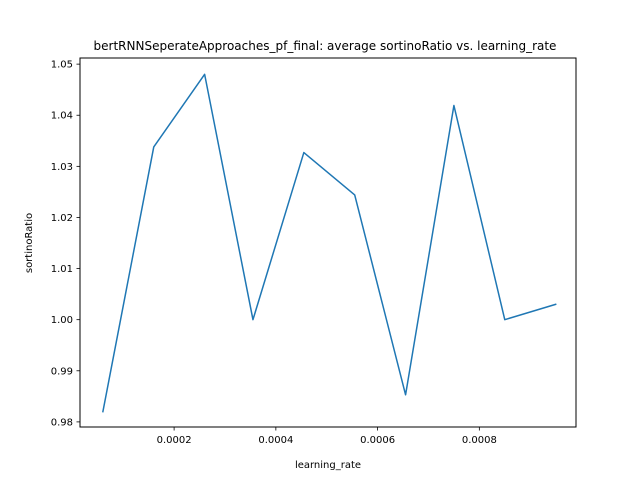  What do you see at coordinates (62, 116) in the screenshot?
I see `y-tick-label: 1.04` at bounding box center [62, 116].